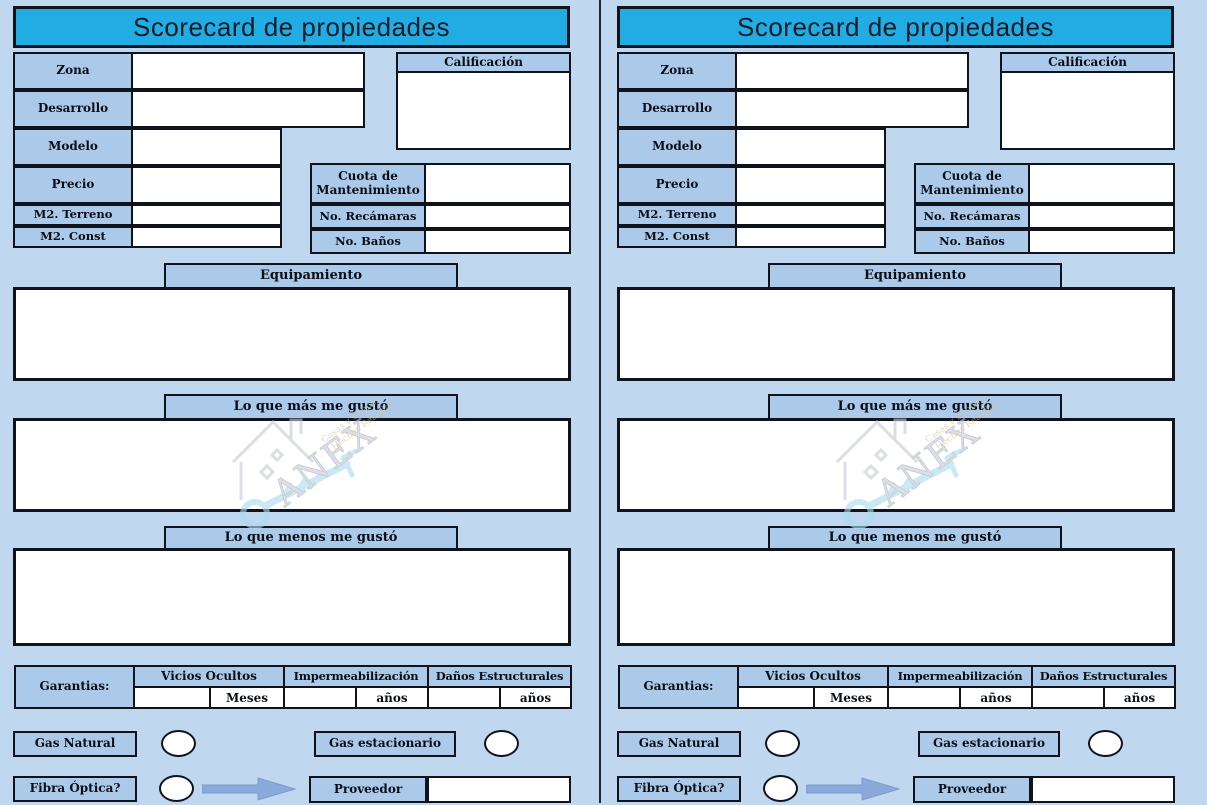 The height and width of the screenshot is (805, 1207). What do you see at coordinates (972, 241) in the screenshot?
I see `no-banos-label: No. Baños` at bounding box center [972, 241].